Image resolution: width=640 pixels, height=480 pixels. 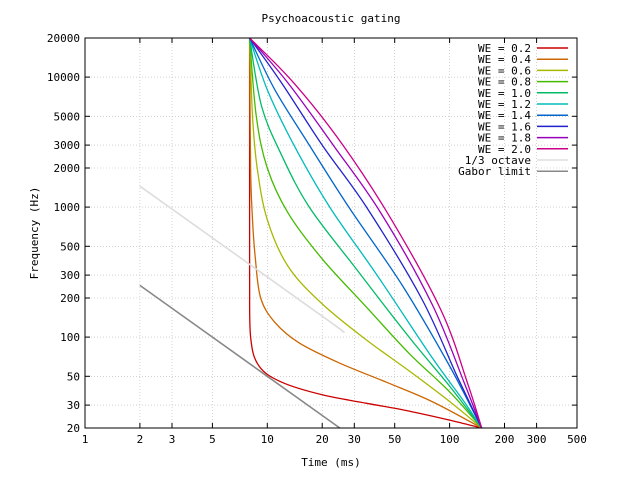 What do you see at coordinates (73, 428) in the screenshot?
I see `y-tick-label: 20` at bounding box center [73, 428].